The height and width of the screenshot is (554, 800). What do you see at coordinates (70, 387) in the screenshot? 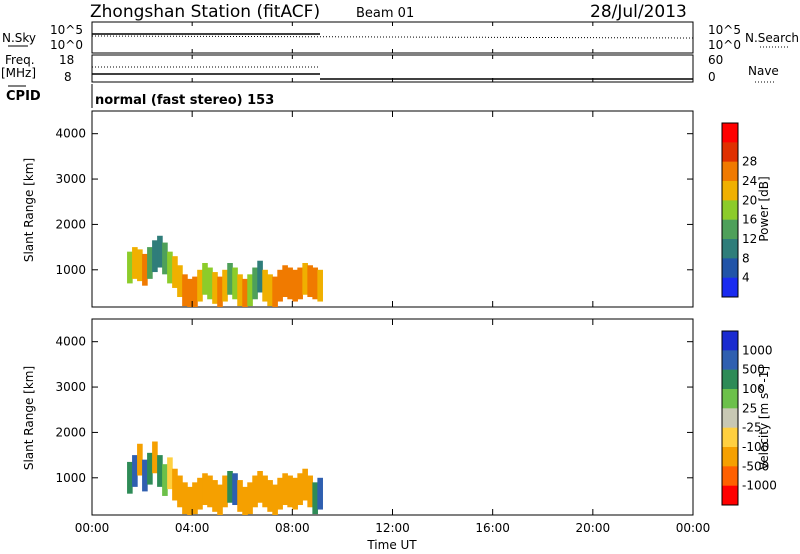
I see `velocity-ytick-label-2: 3000` at bounding box center [70, 387].